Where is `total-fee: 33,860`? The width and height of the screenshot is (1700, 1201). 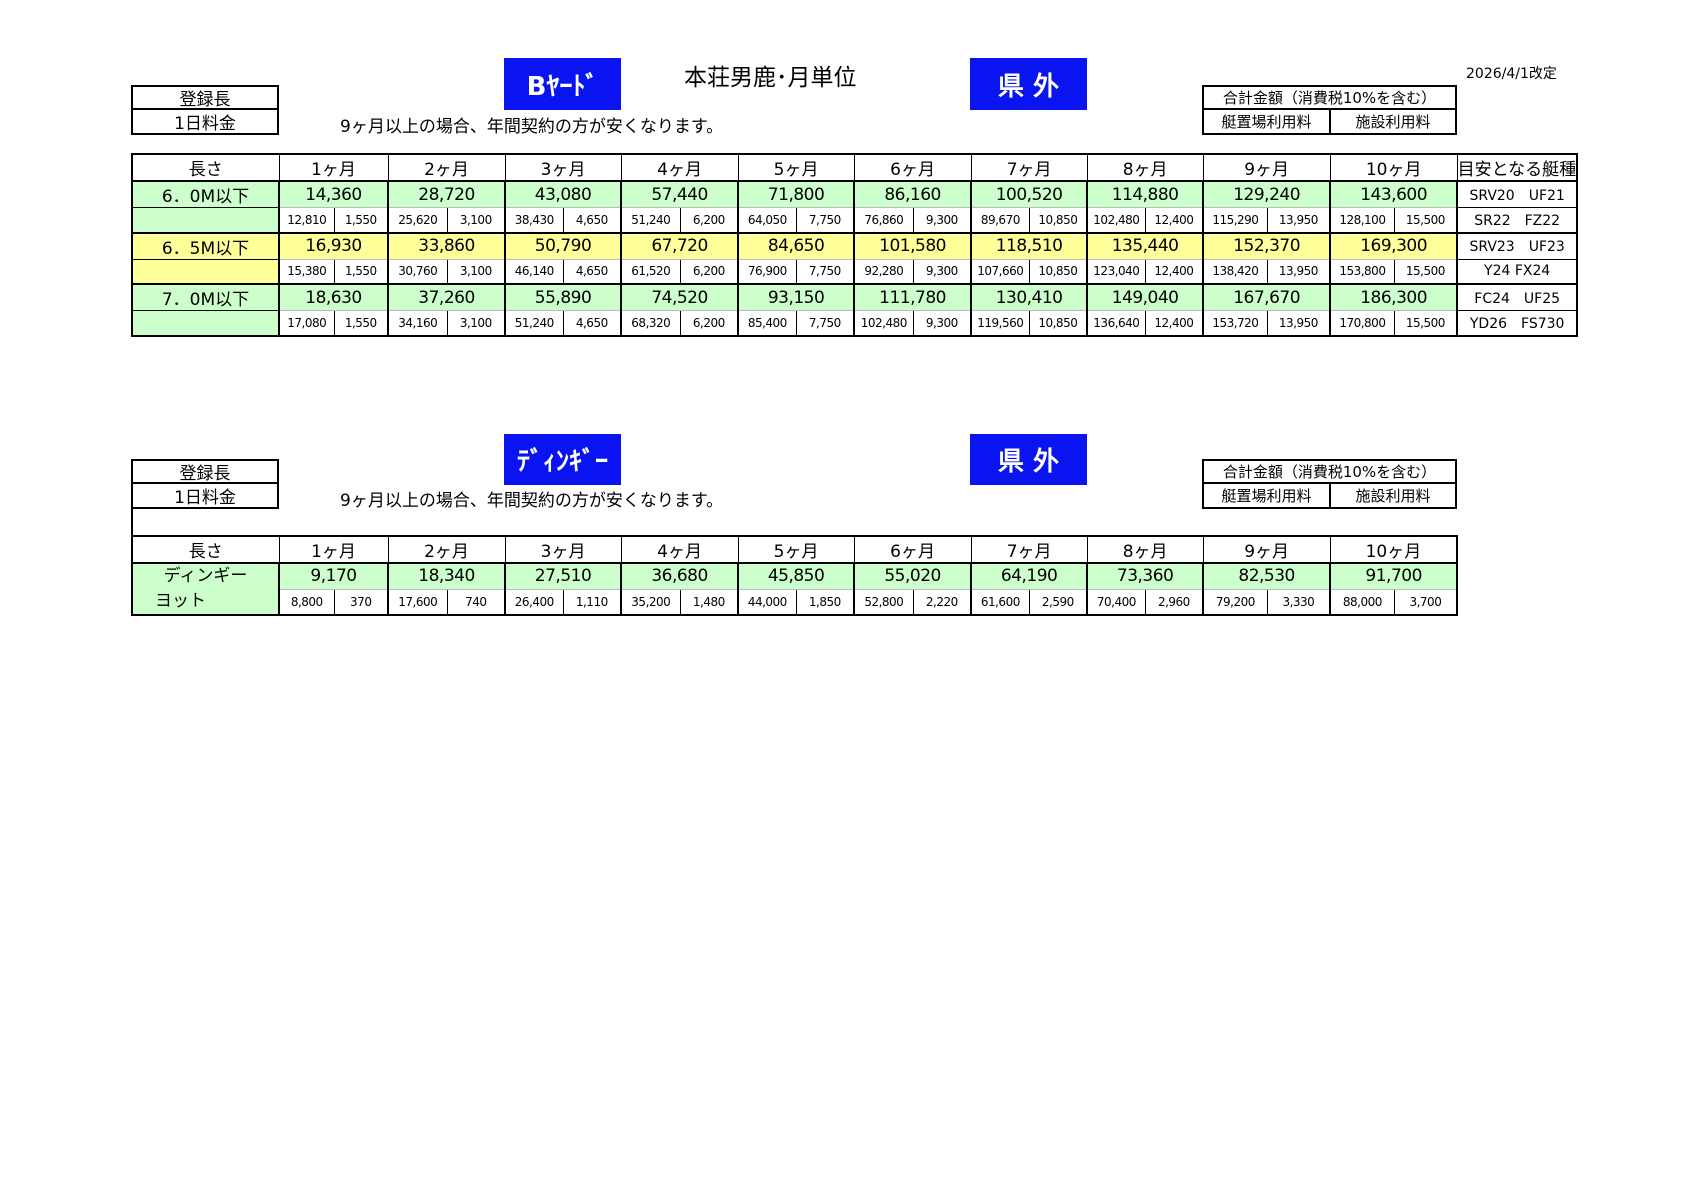
total-fee: 33,860 is located at coordinates (446, 246).